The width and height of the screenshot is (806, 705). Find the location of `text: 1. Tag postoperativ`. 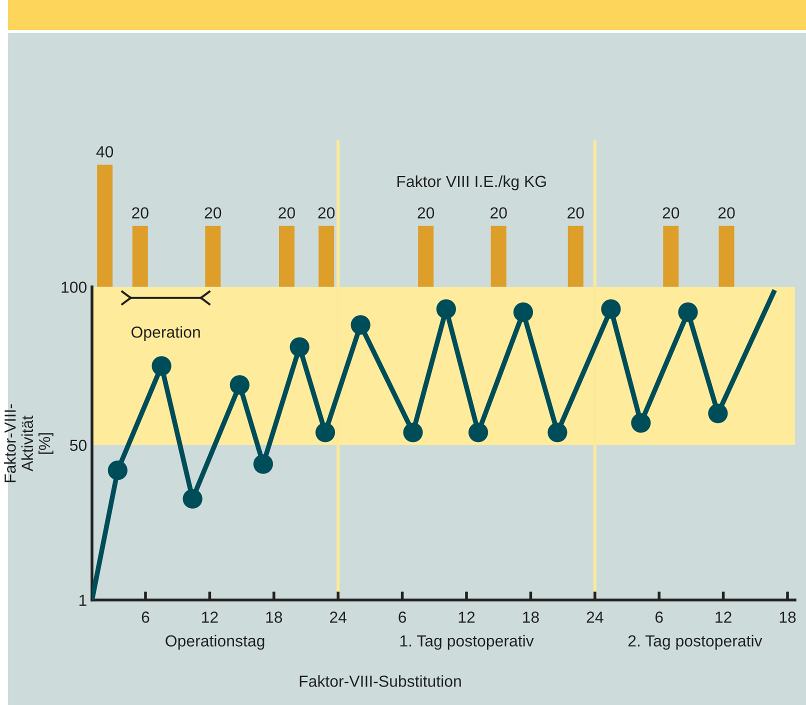

text: 1. Tag postoperativ is located at coordinates (467, 642).